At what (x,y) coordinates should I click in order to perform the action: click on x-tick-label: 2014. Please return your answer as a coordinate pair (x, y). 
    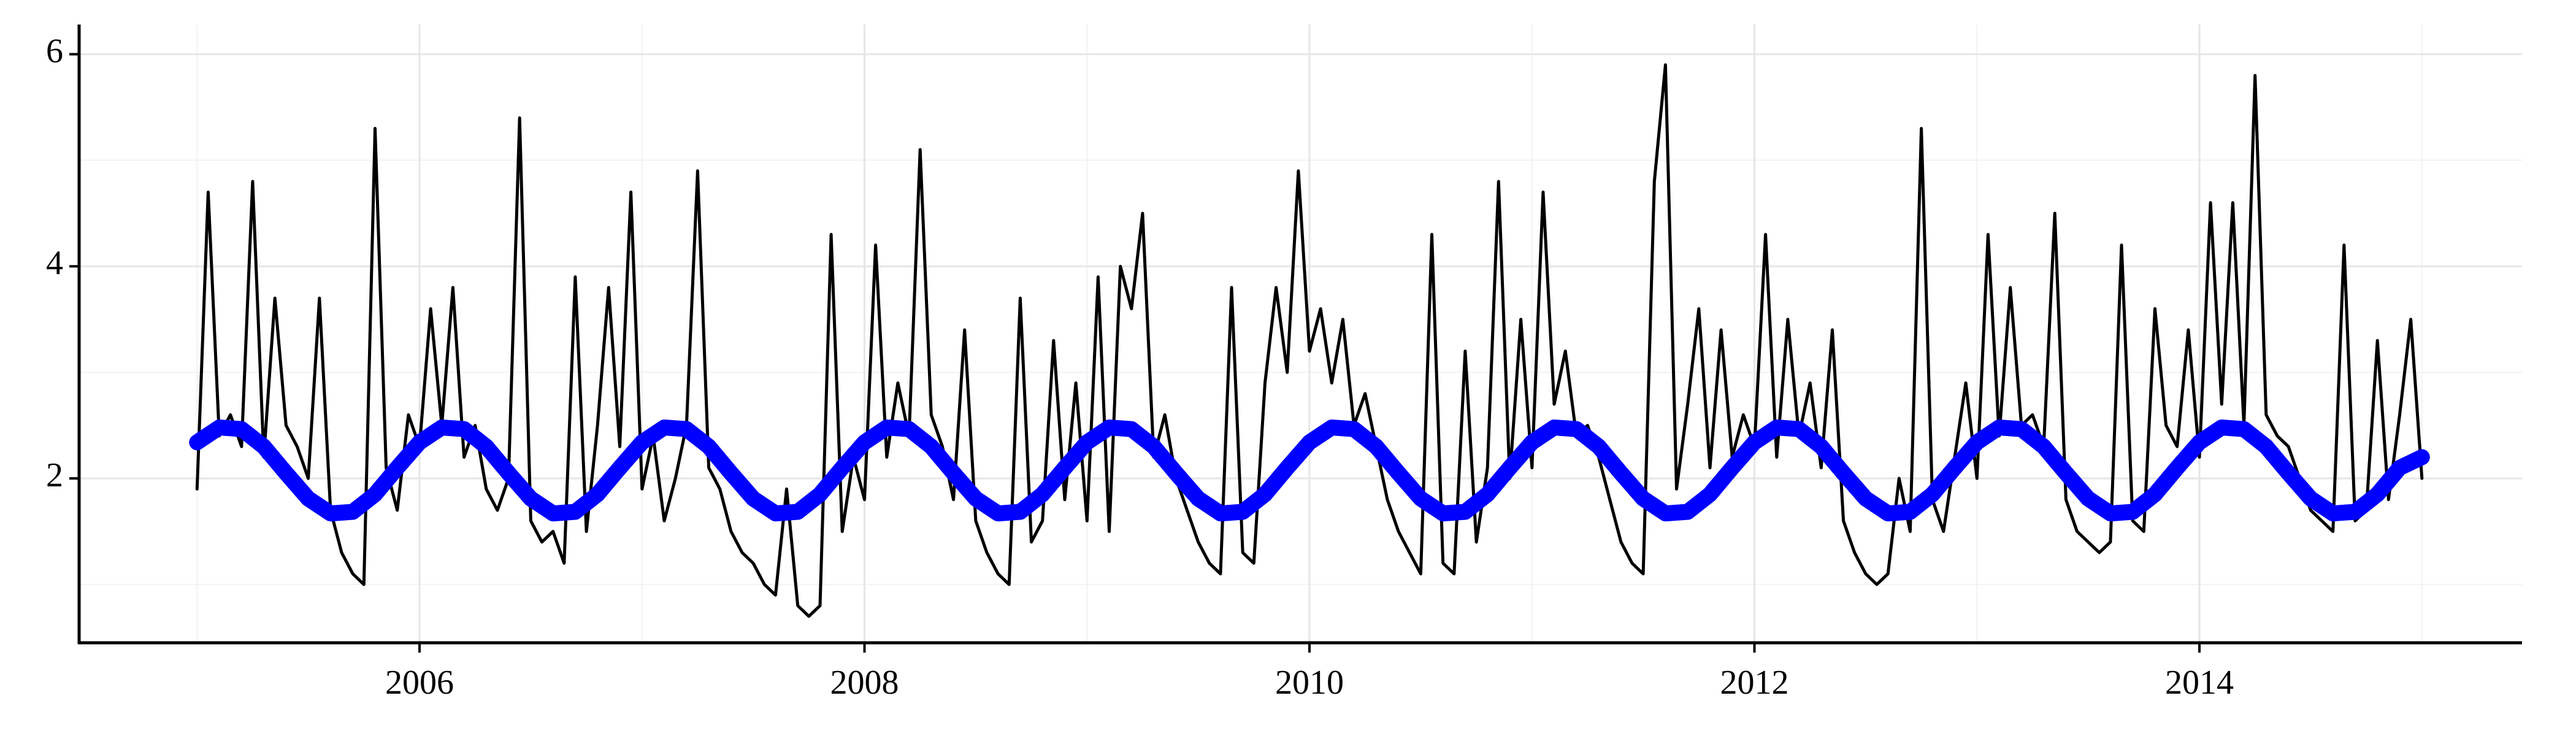
    Looking at the image, I should click on (2199, 683).